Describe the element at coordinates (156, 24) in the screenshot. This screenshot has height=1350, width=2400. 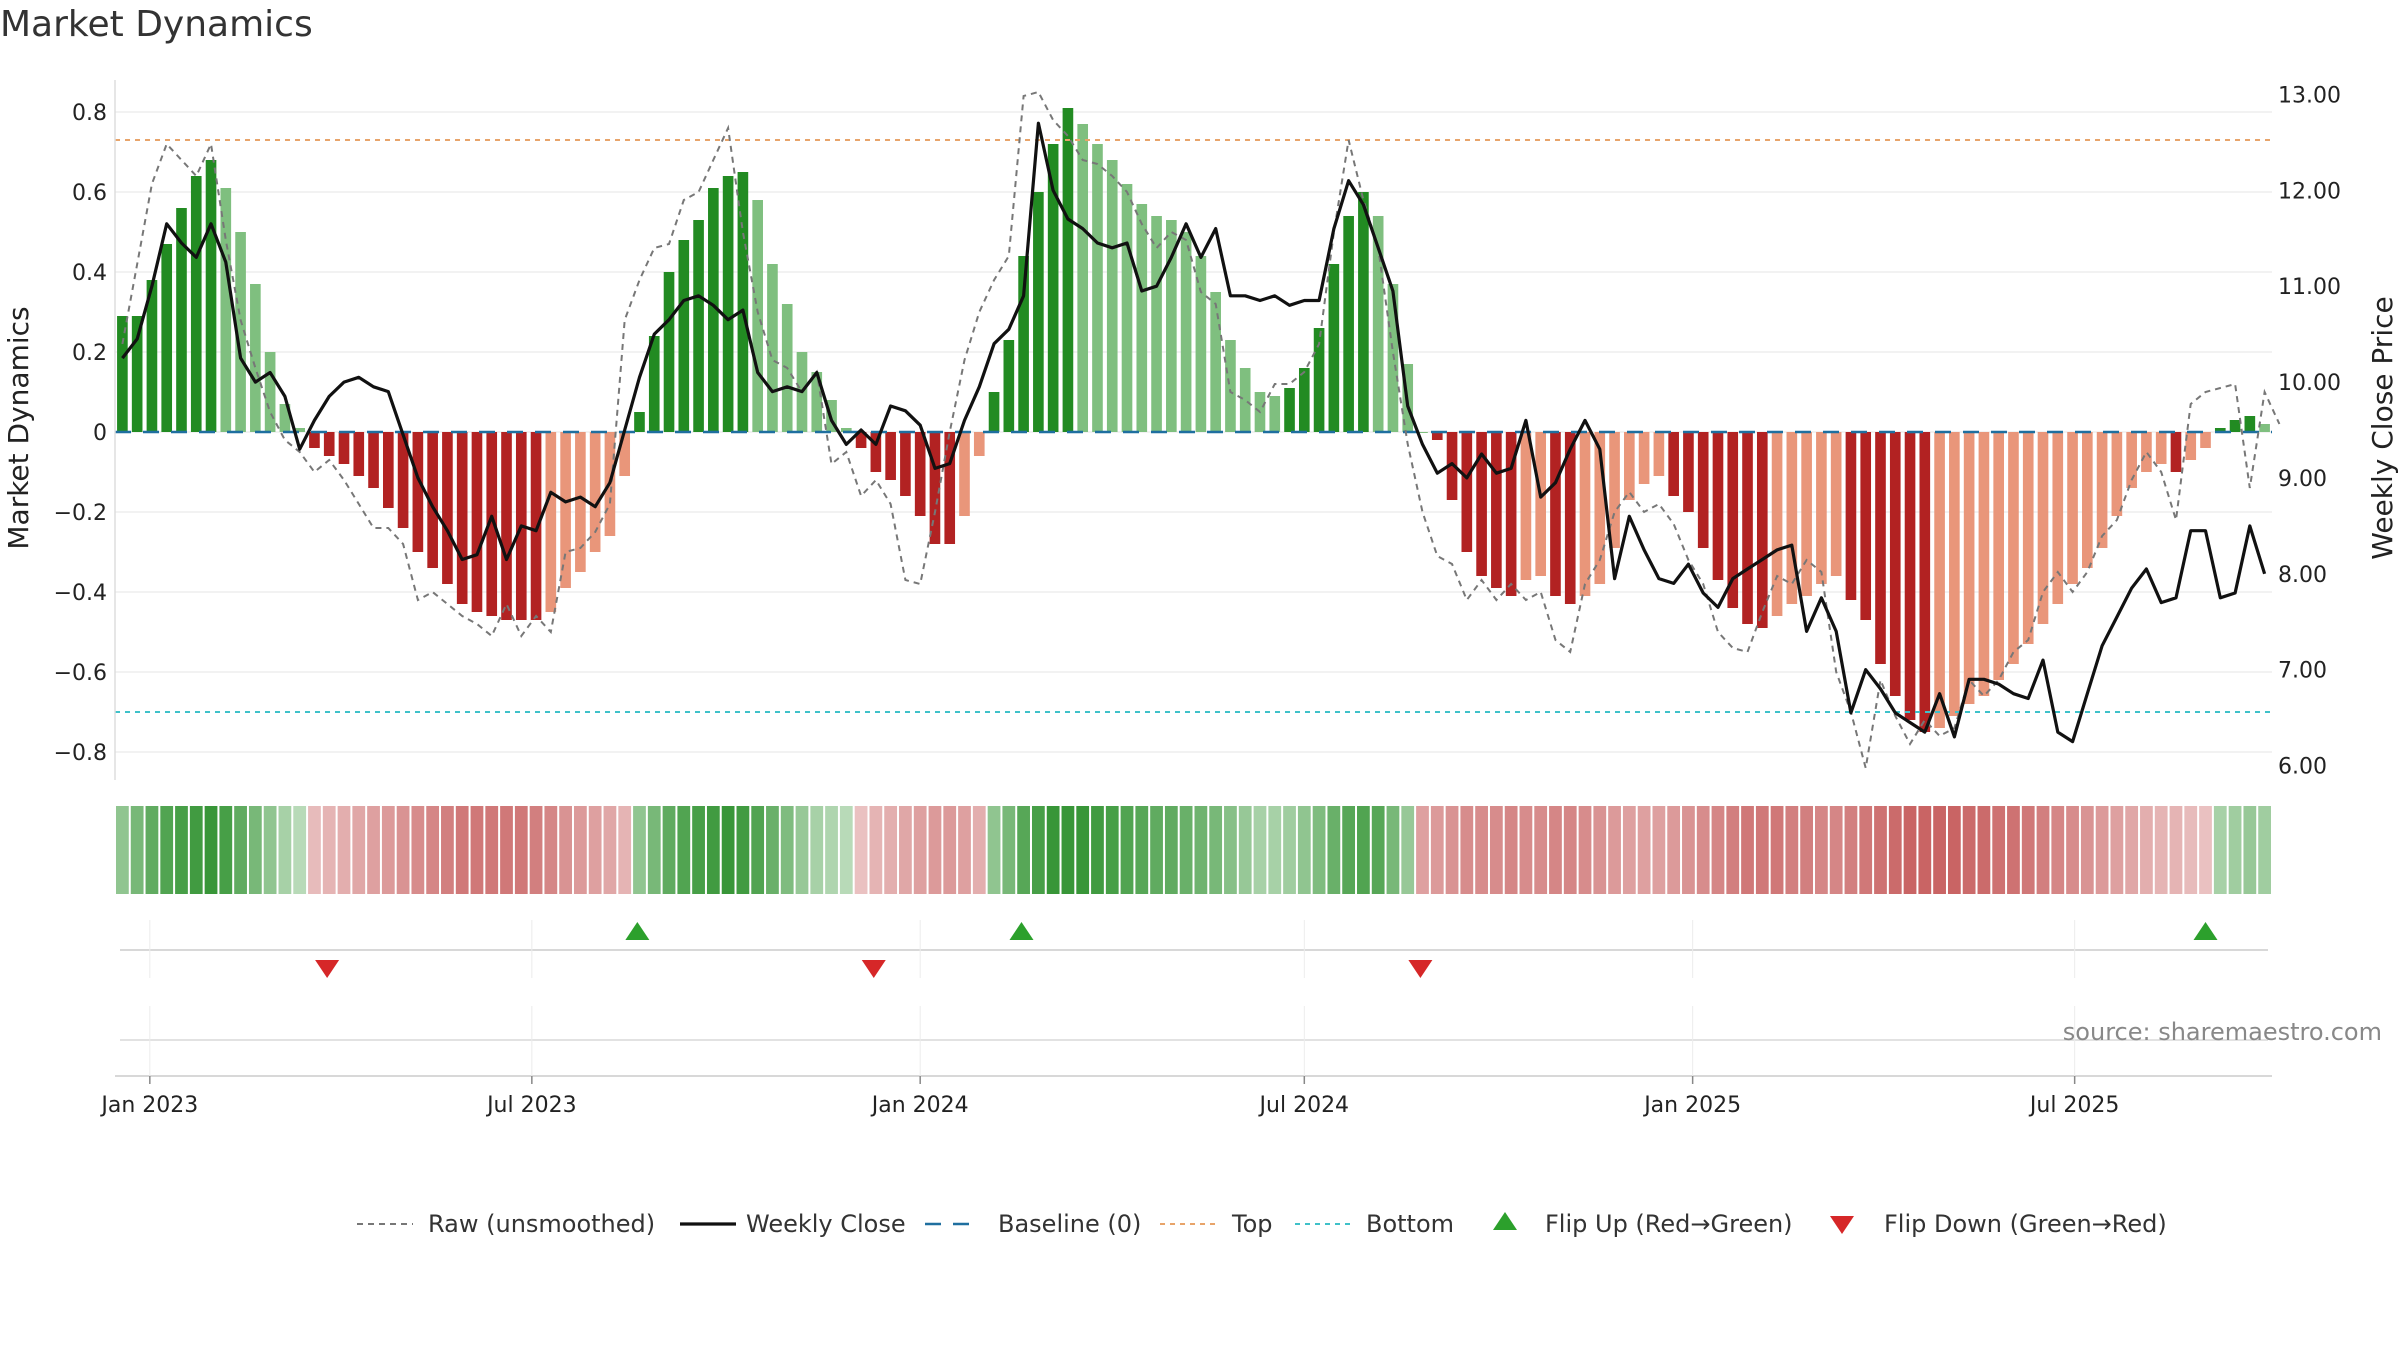
I see `chart-title: Market Dynamics` at that location.